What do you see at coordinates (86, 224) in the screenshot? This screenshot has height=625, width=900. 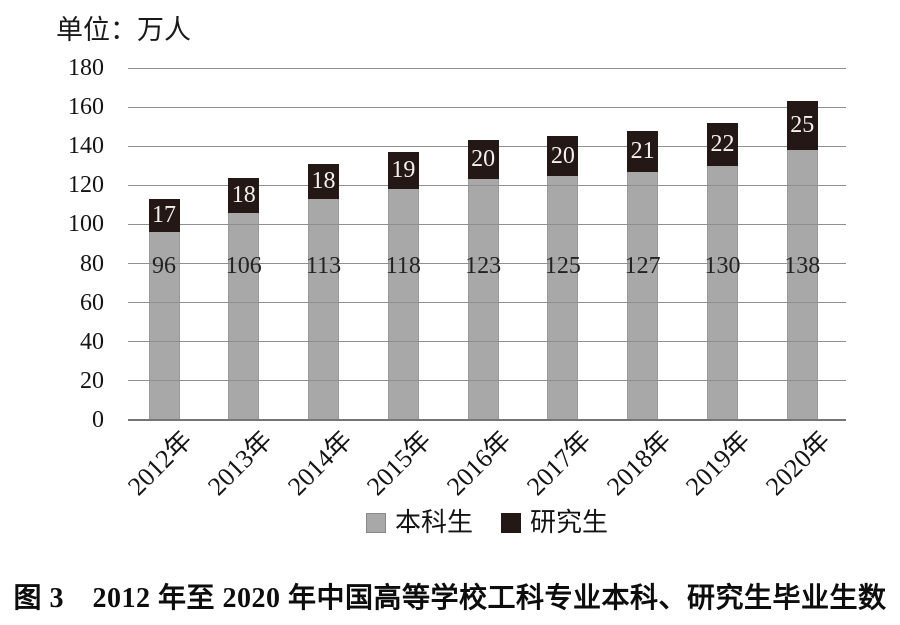 I see `y-axis-tick-label: 100` at bounding box center [86, 224].